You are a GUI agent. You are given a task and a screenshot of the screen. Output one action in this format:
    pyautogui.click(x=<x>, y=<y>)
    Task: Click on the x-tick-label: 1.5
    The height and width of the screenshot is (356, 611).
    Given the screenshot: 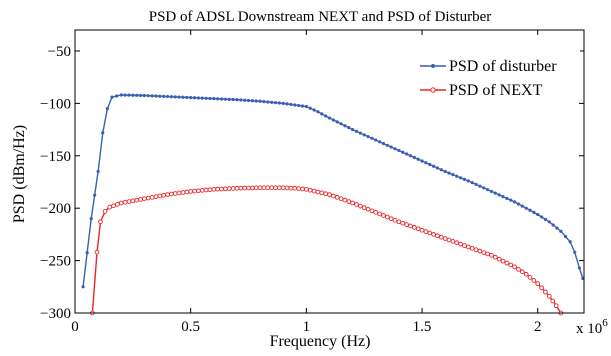 What is the action you would take?
    pyautogui.click(x=422, y=327)
    